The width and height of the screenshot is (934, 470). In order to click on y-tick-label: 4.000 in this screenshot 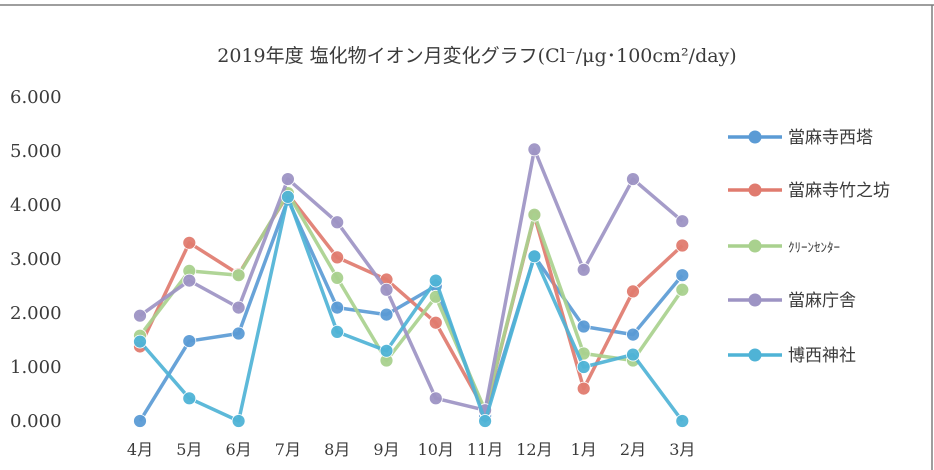, I will do `click(36, 205)`.